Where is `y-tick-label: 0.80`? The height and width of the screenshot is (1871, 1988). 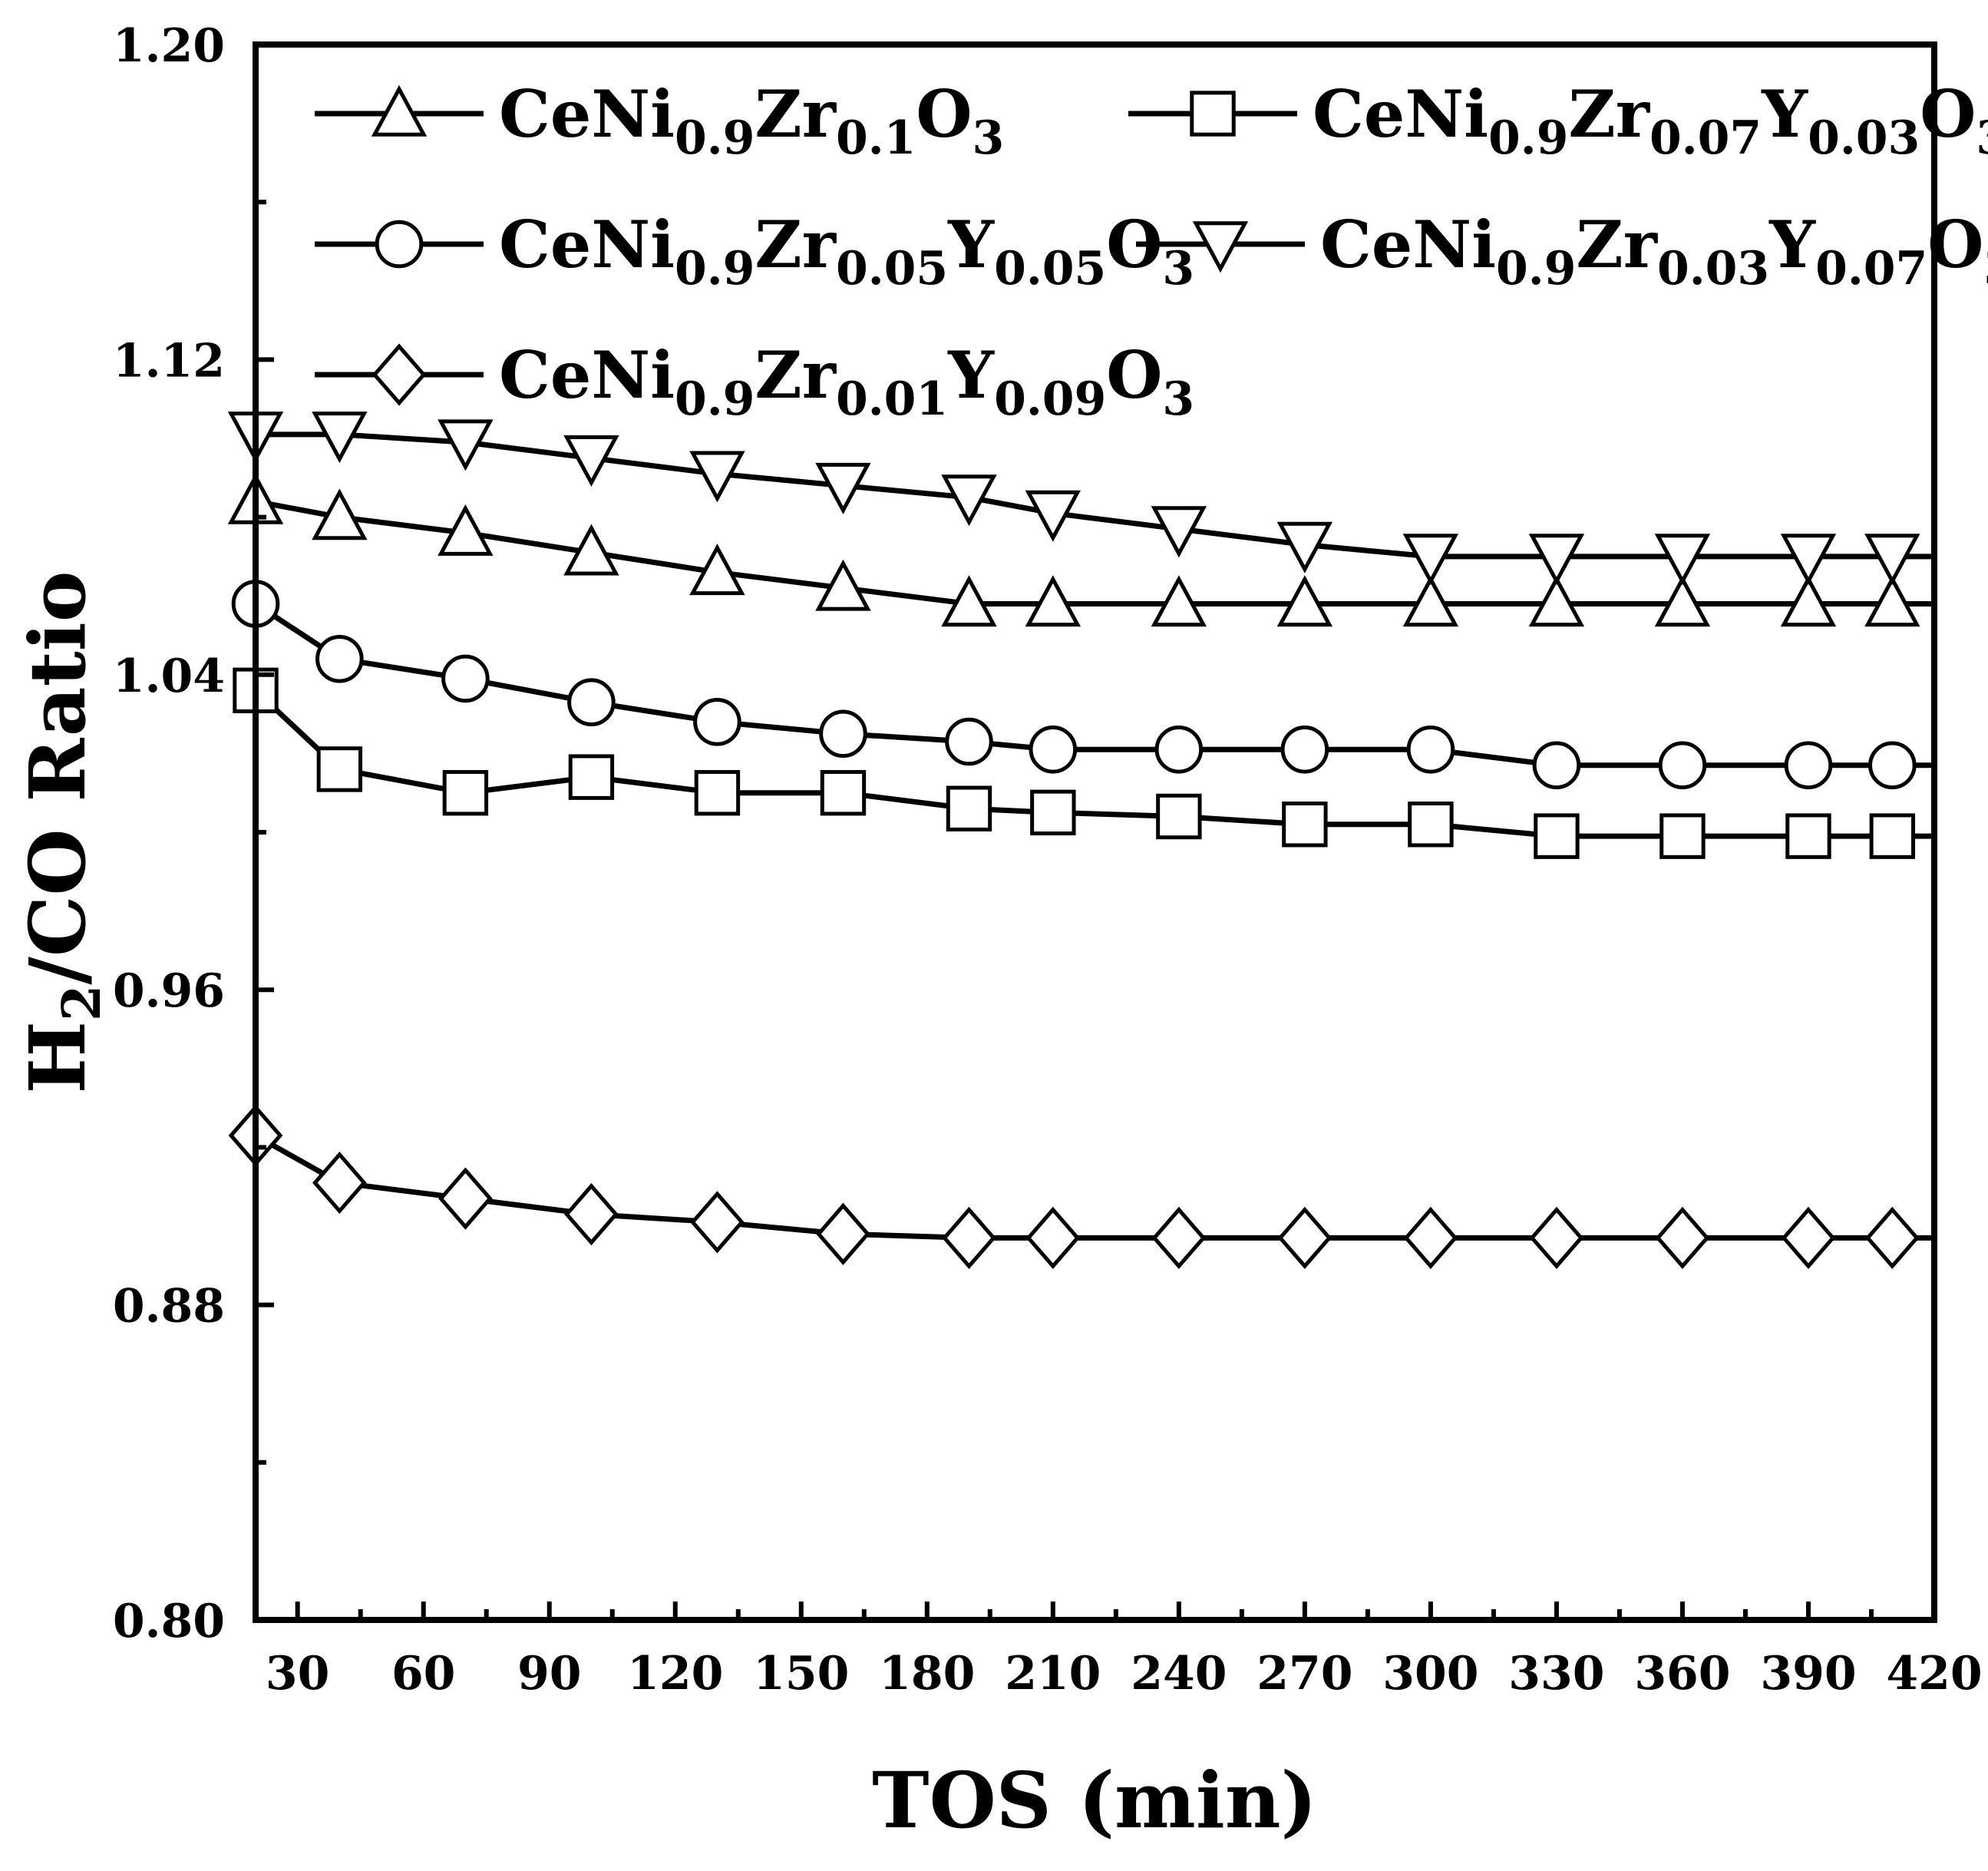
y-tick-label: 0.80 is located at coordinates (169, 1621).